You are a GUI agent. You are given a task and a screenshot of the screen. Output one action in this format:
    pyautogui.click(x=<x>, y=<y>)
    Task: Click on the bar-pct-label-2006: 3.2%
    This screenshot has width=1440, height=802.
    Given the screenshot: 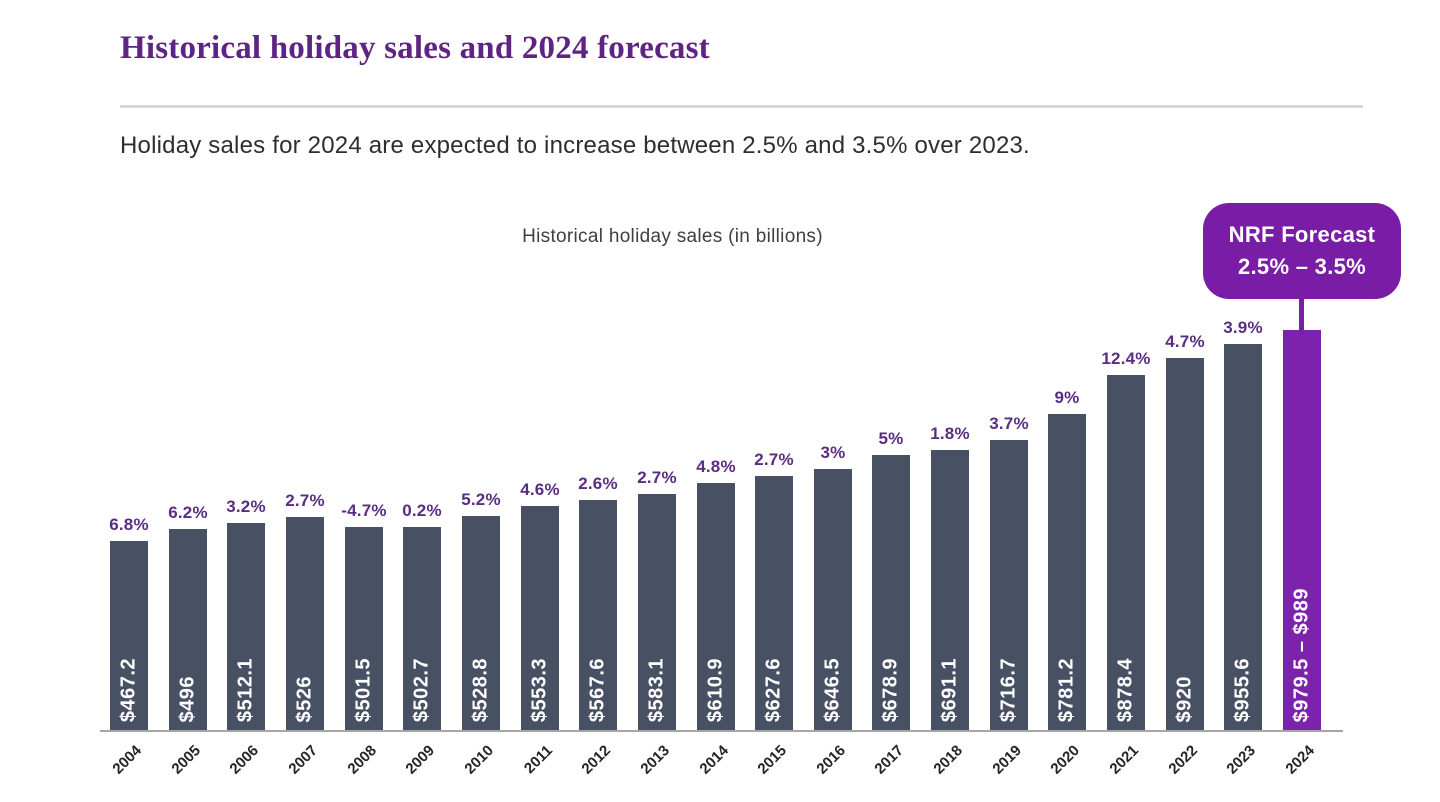 What is the action you would take?
    pyautogui.click(x=246, y=506)
    